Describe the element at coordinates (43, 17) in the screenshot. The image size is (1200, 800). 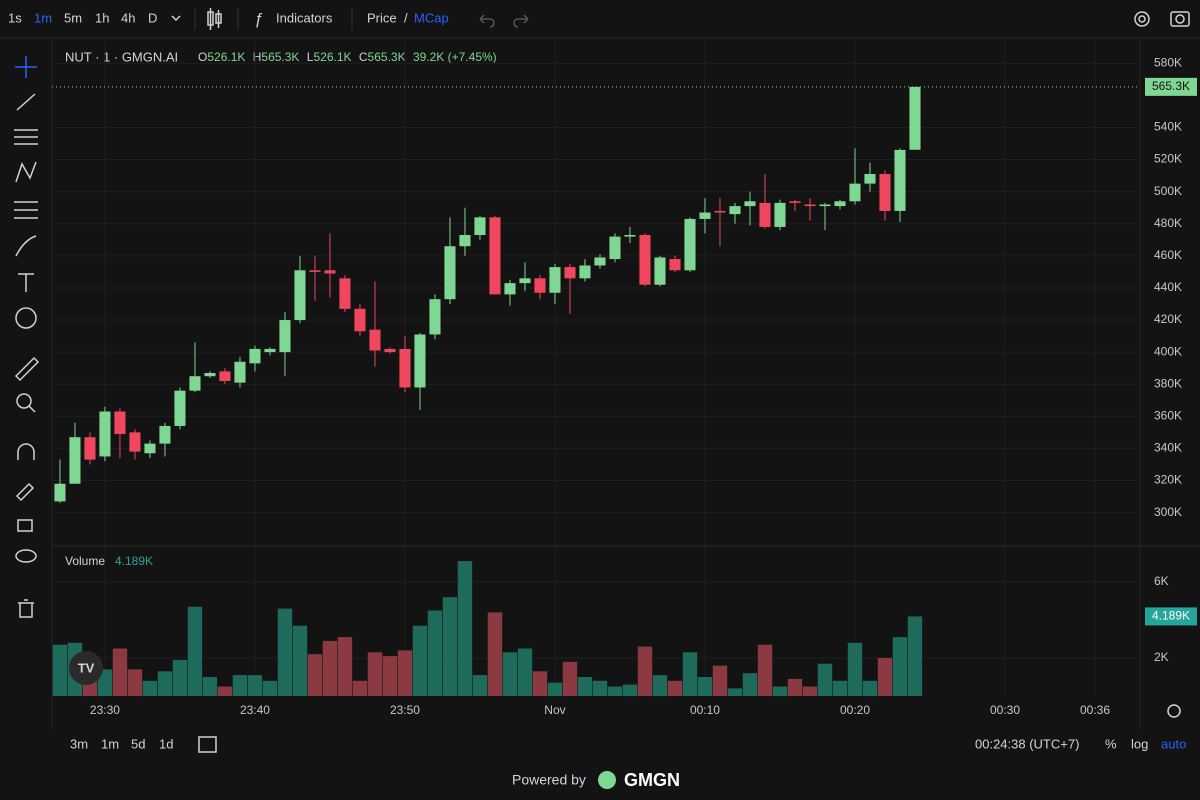
I see `interval: 1m` at that location.